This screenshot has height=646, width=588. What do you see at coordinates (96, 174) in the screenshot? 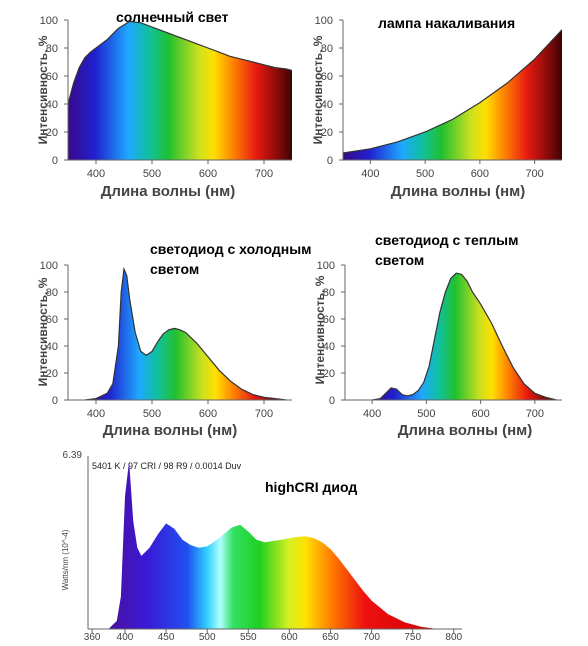
I see `sunlight-x-tick-label: 400` at bounding box center [96, 174].